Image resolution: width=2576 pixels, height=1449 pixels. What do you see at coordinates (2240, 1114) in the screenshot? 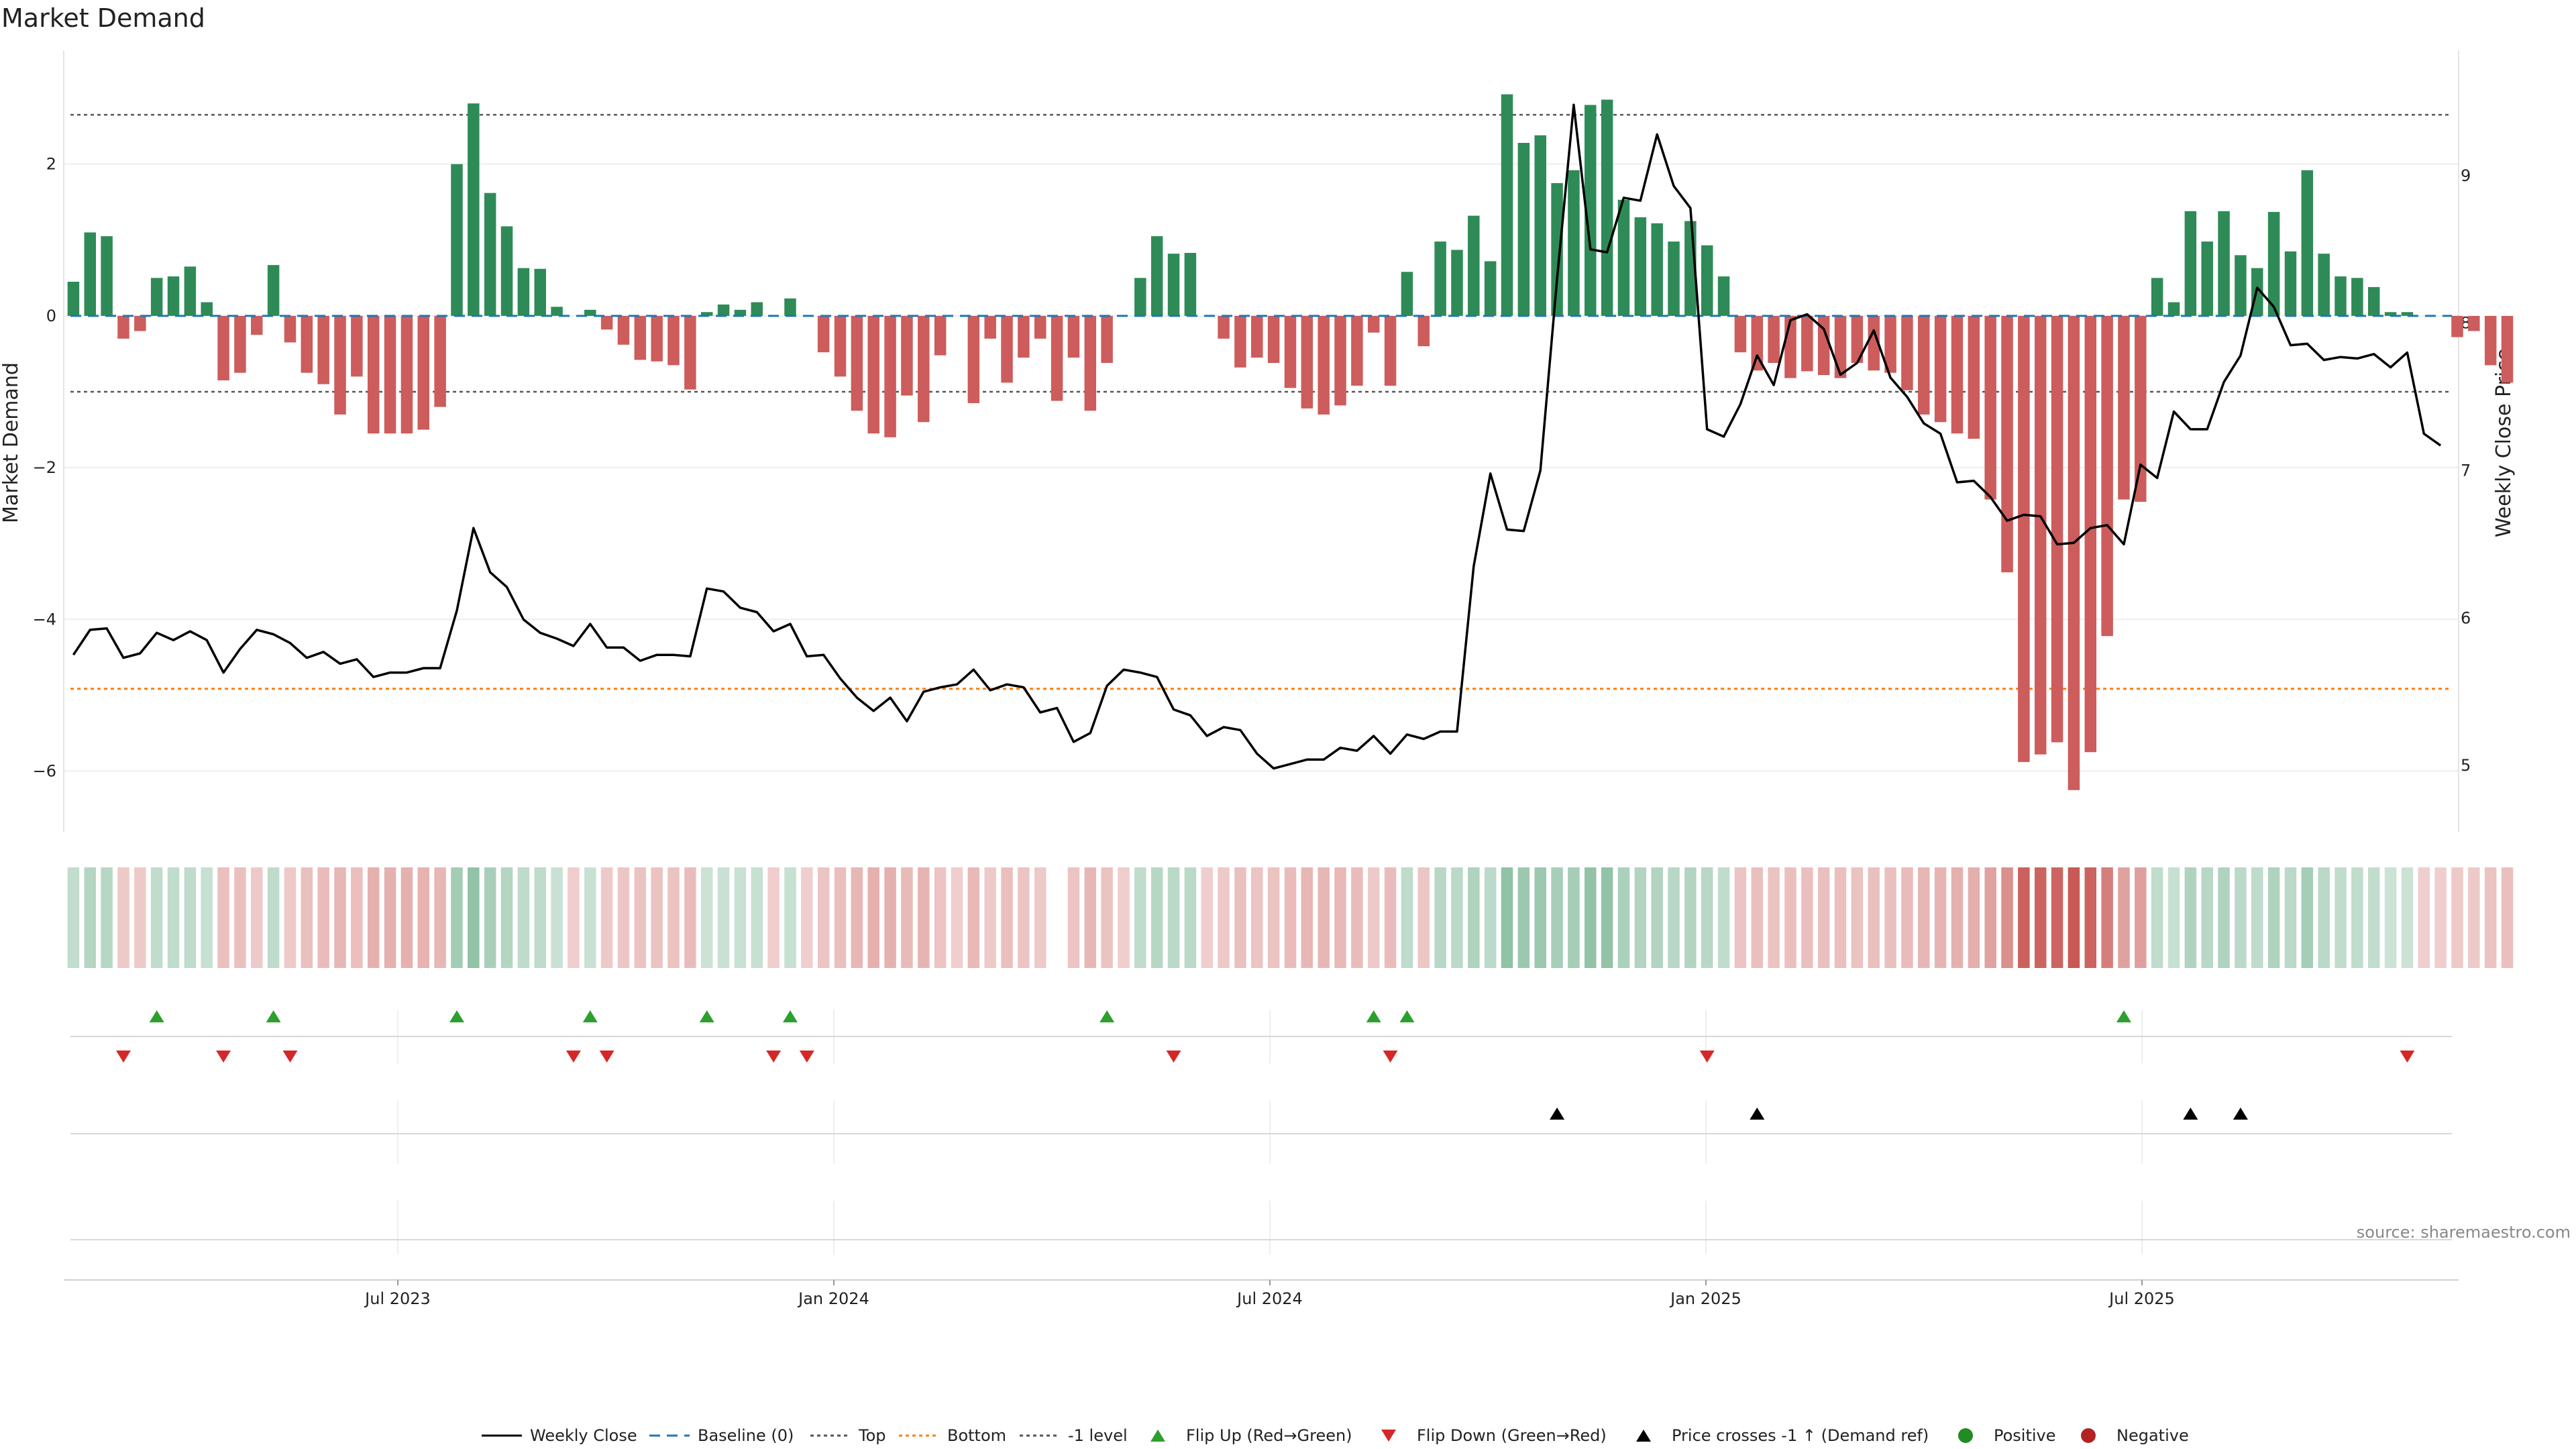
I see `price-cross-marker` at bounding box center [2240, 1114].